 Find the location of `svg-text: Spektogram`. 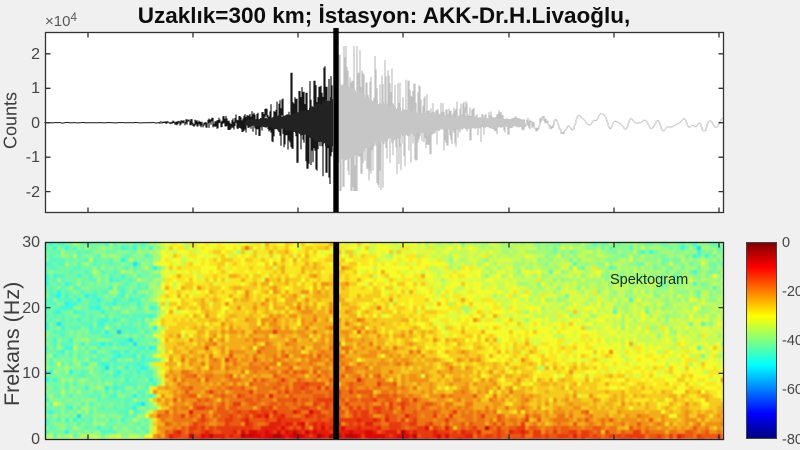

svg-text: Spektogram is located at coordinates (649, 280).